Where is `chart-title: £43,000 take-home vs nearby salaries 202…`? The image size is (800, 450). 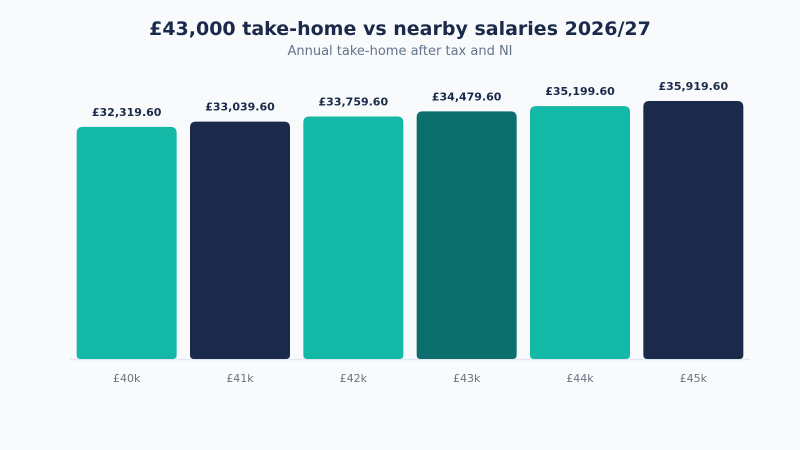 chart-title: £43,000 take-home vs nearby salaries 202… is located at coordinates (400, 29).